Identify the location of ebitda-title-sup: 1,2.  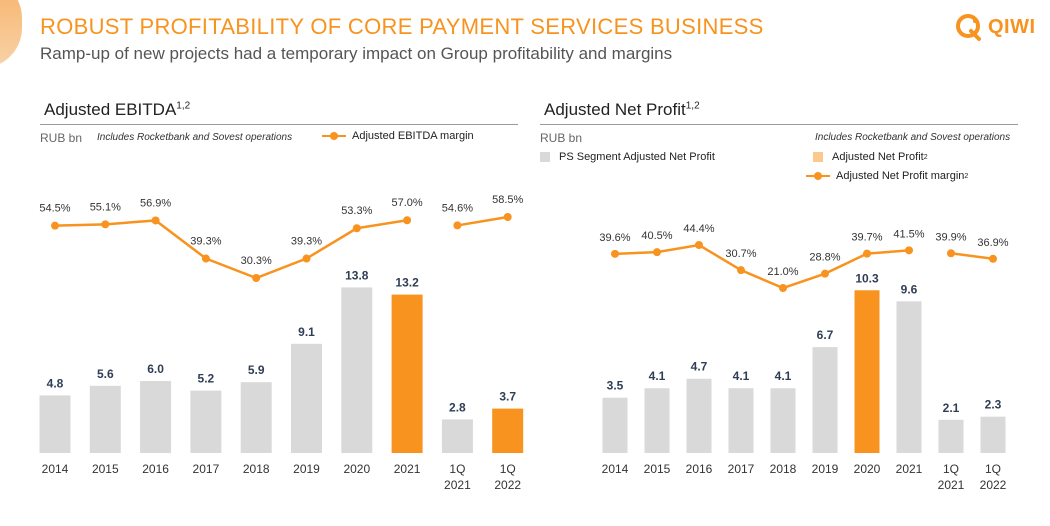
(183, 106).